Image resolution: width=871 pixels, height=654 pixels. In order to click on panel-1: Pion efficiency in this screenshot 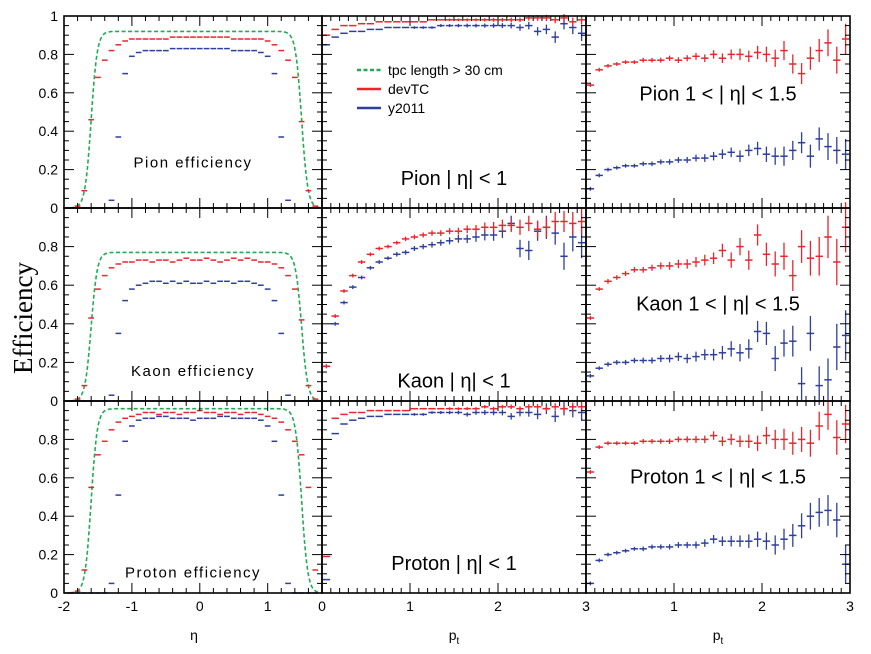, I will do `click(193, 112)`.